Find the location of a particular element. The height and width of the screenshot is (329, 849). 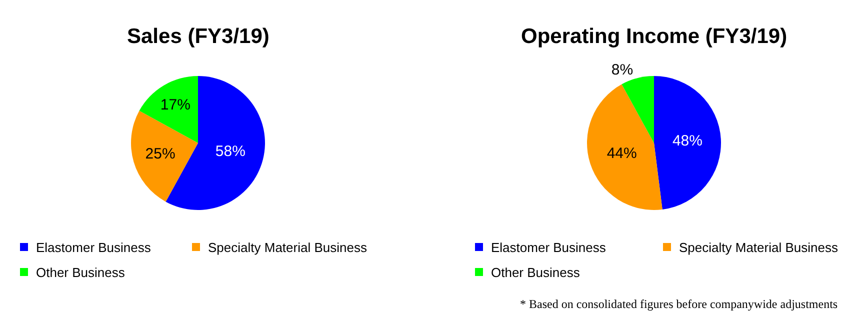

data-label: 44% is located at coordinates (621, 153).